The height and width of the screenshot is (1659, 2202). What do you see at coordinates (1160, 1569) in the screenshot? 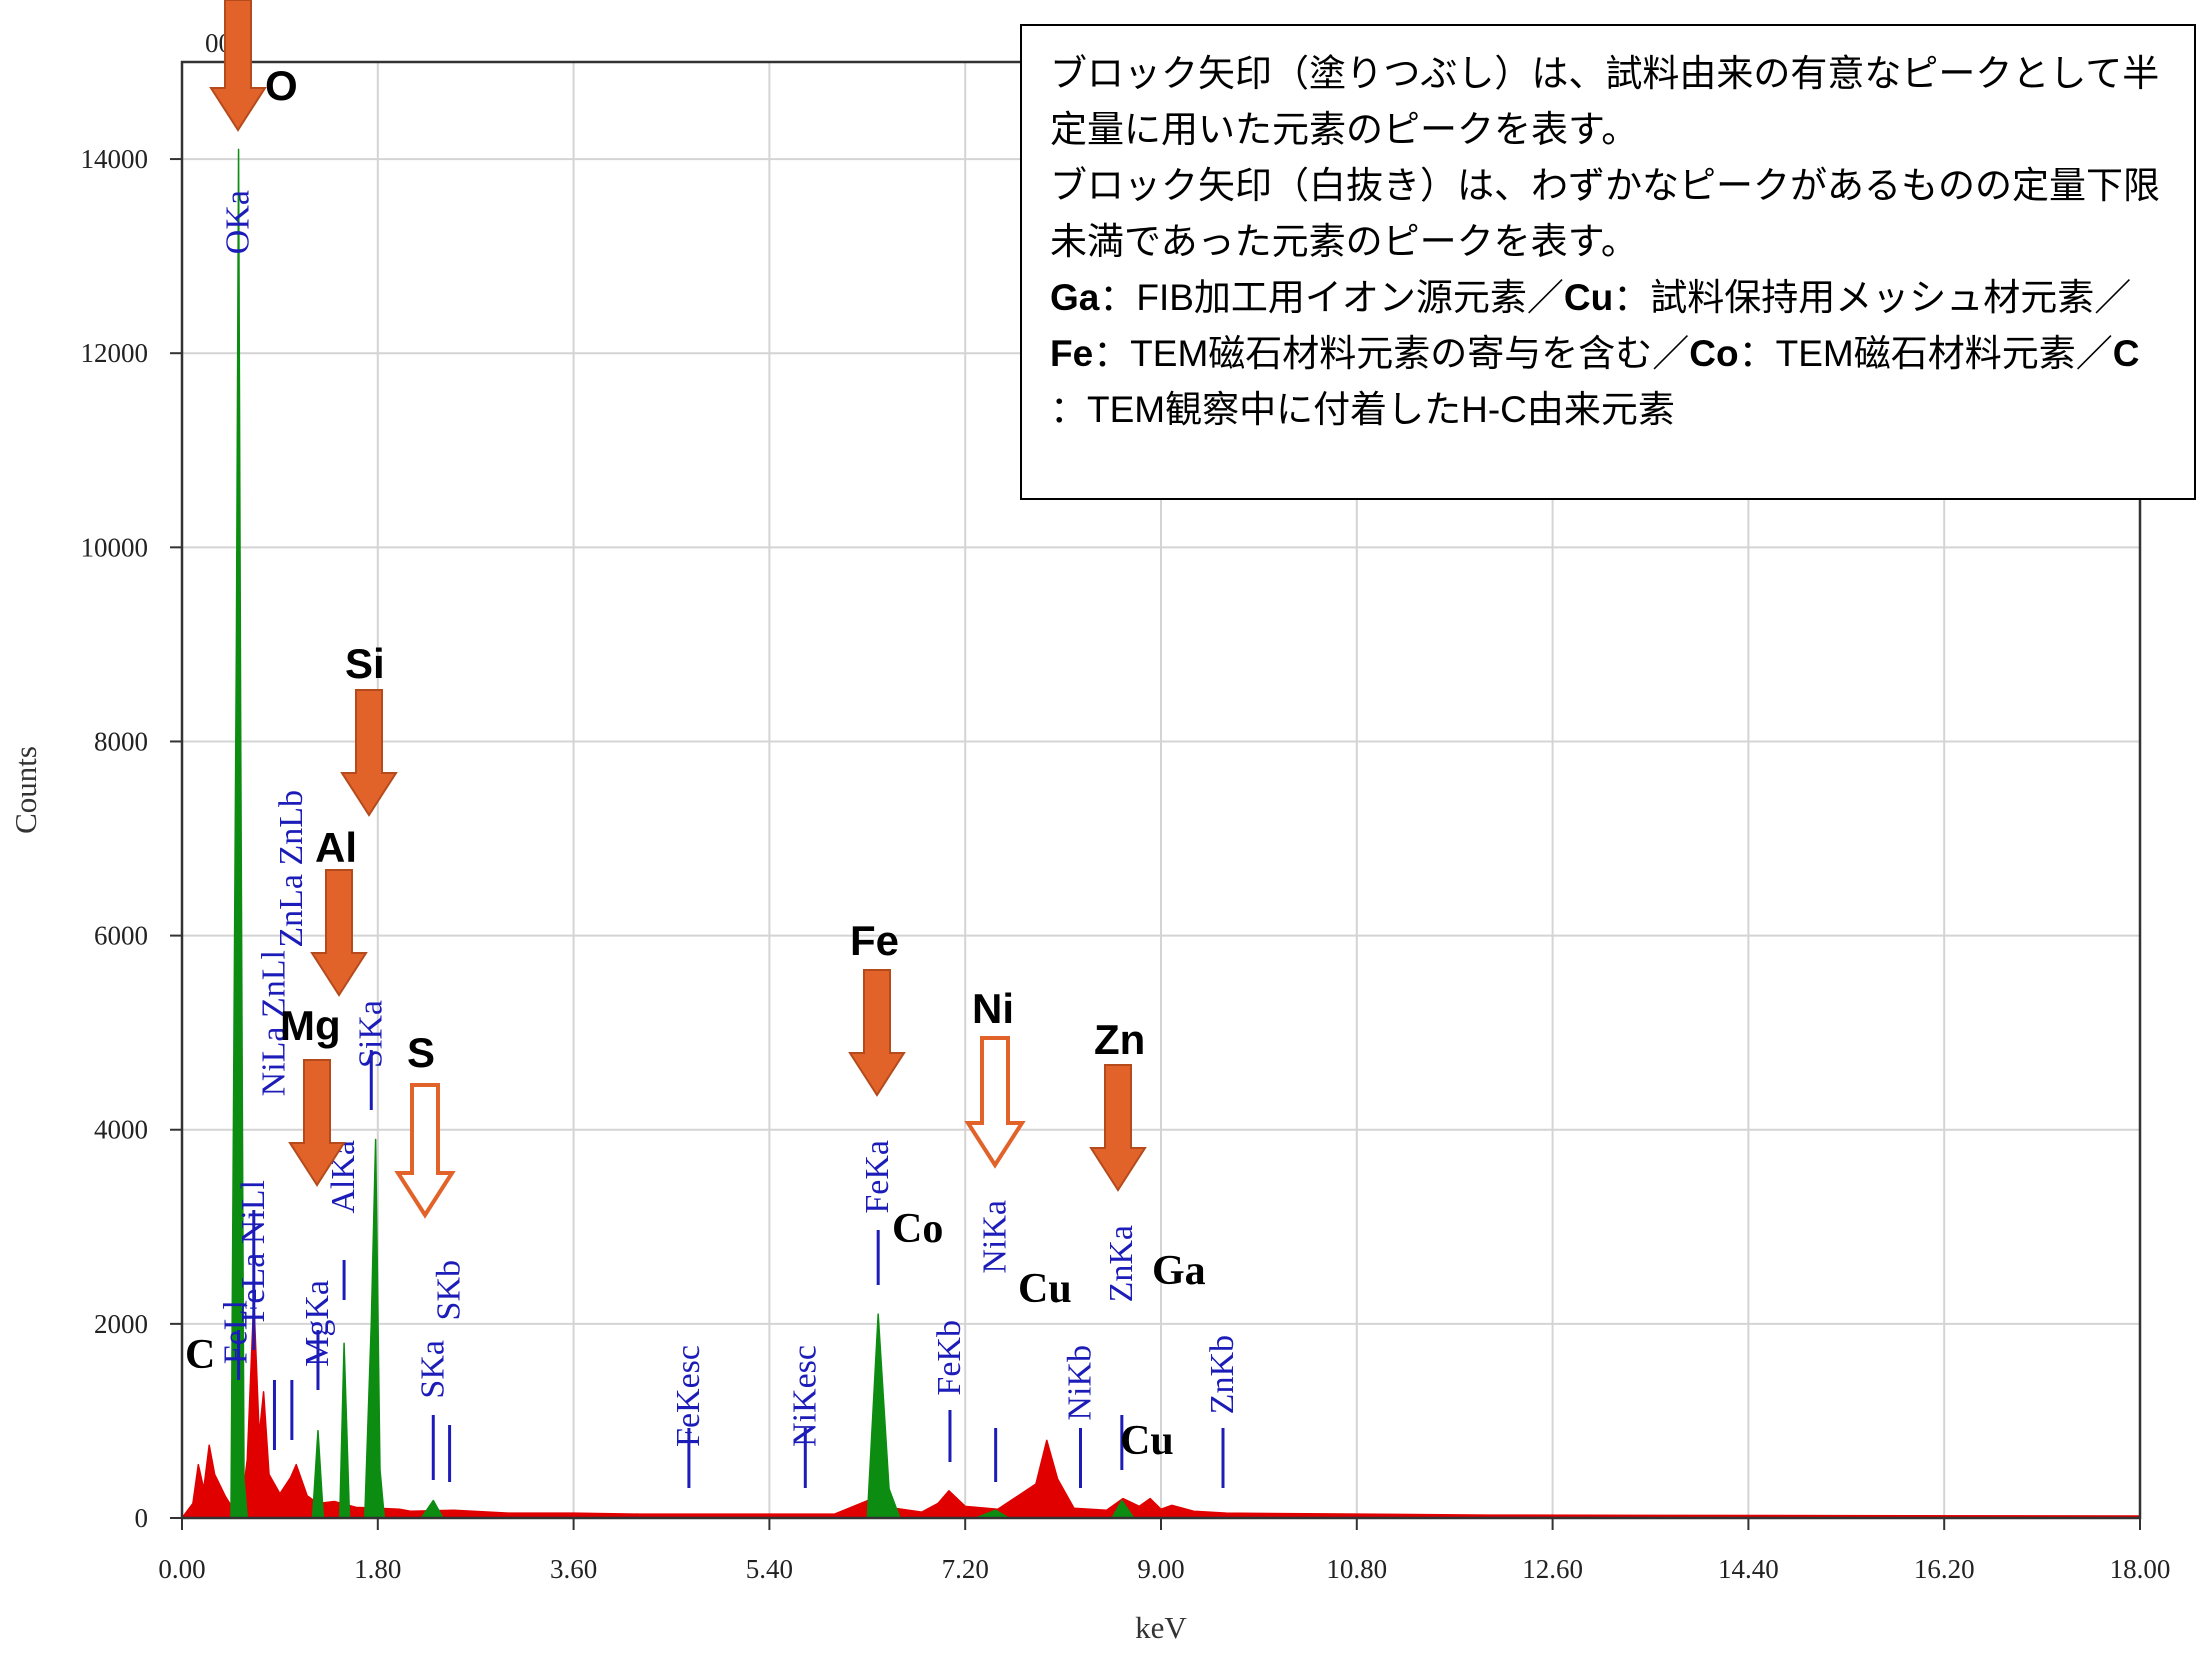
I see `x-tick-label: 9.00` at bounding box center [1160, 1569].